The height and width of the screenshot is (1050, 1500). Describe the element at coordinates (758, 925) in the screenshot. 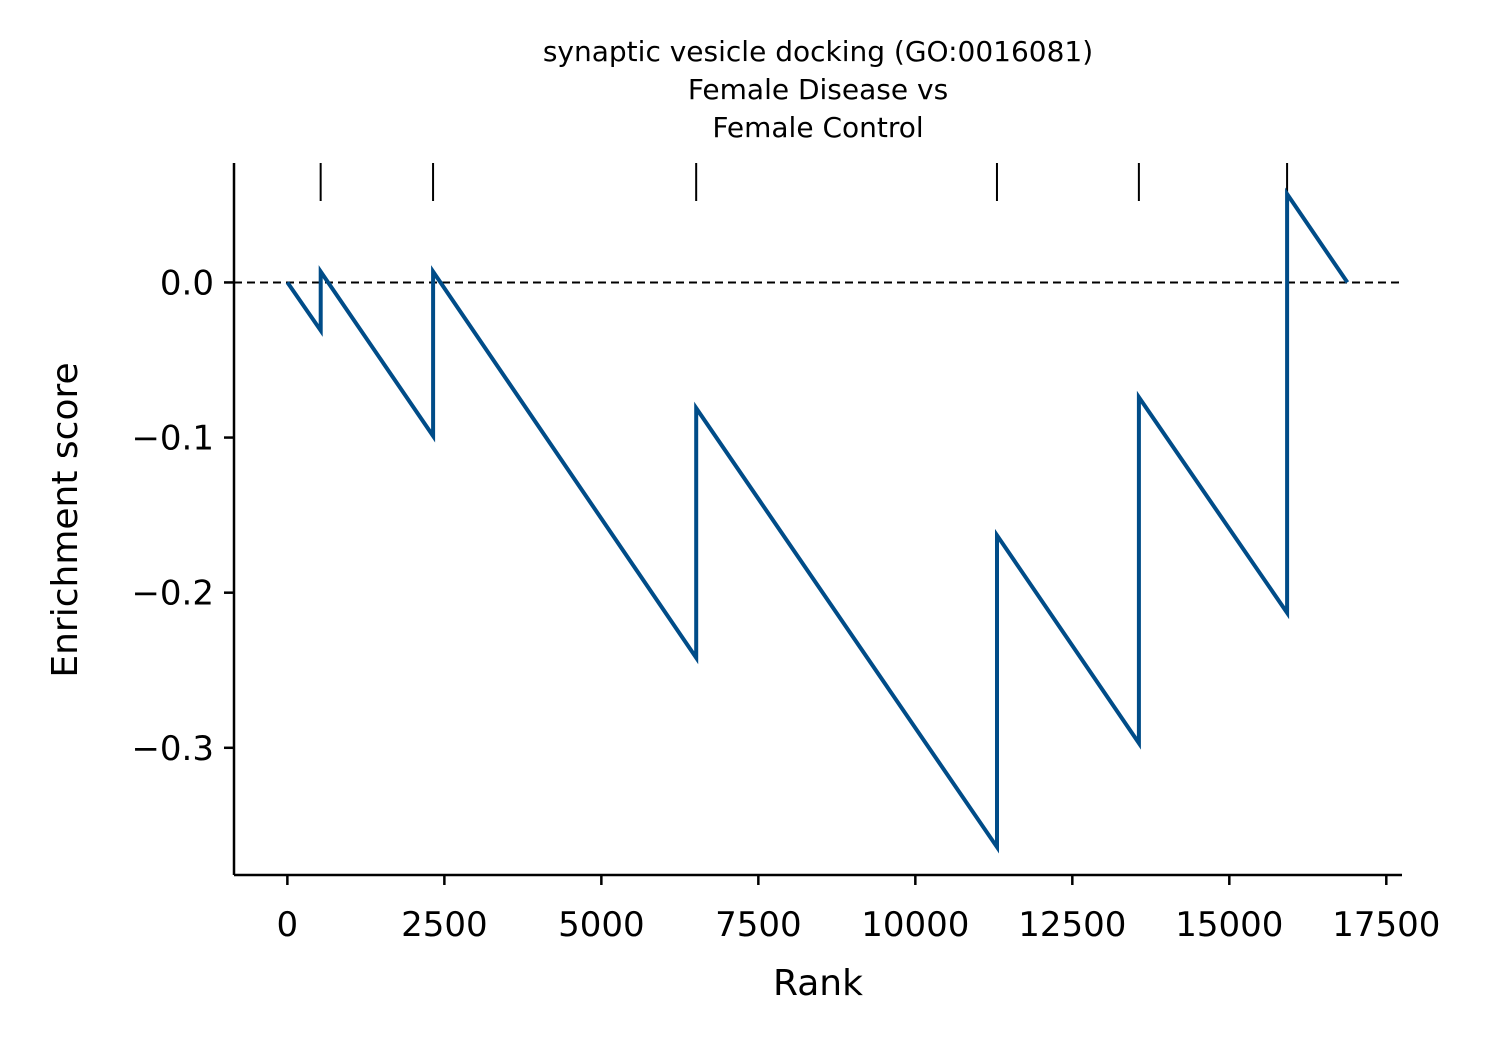

I see `x-tick-label-3: 7500` at that location.